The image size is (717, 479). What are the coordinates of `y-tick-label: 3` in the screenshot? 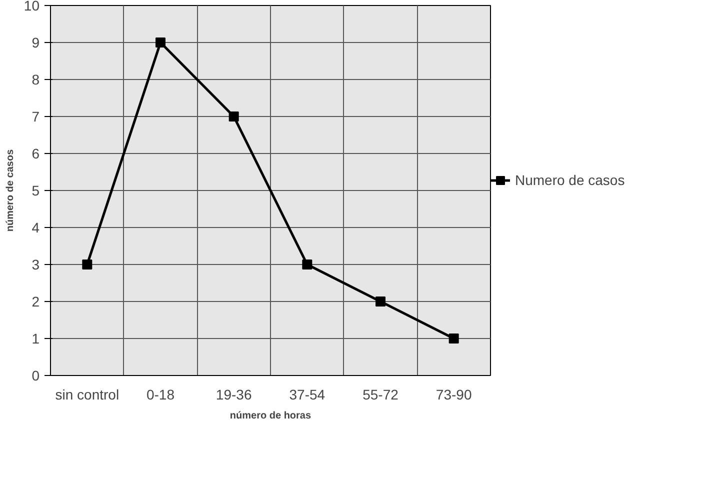 It's located at (36, 264).